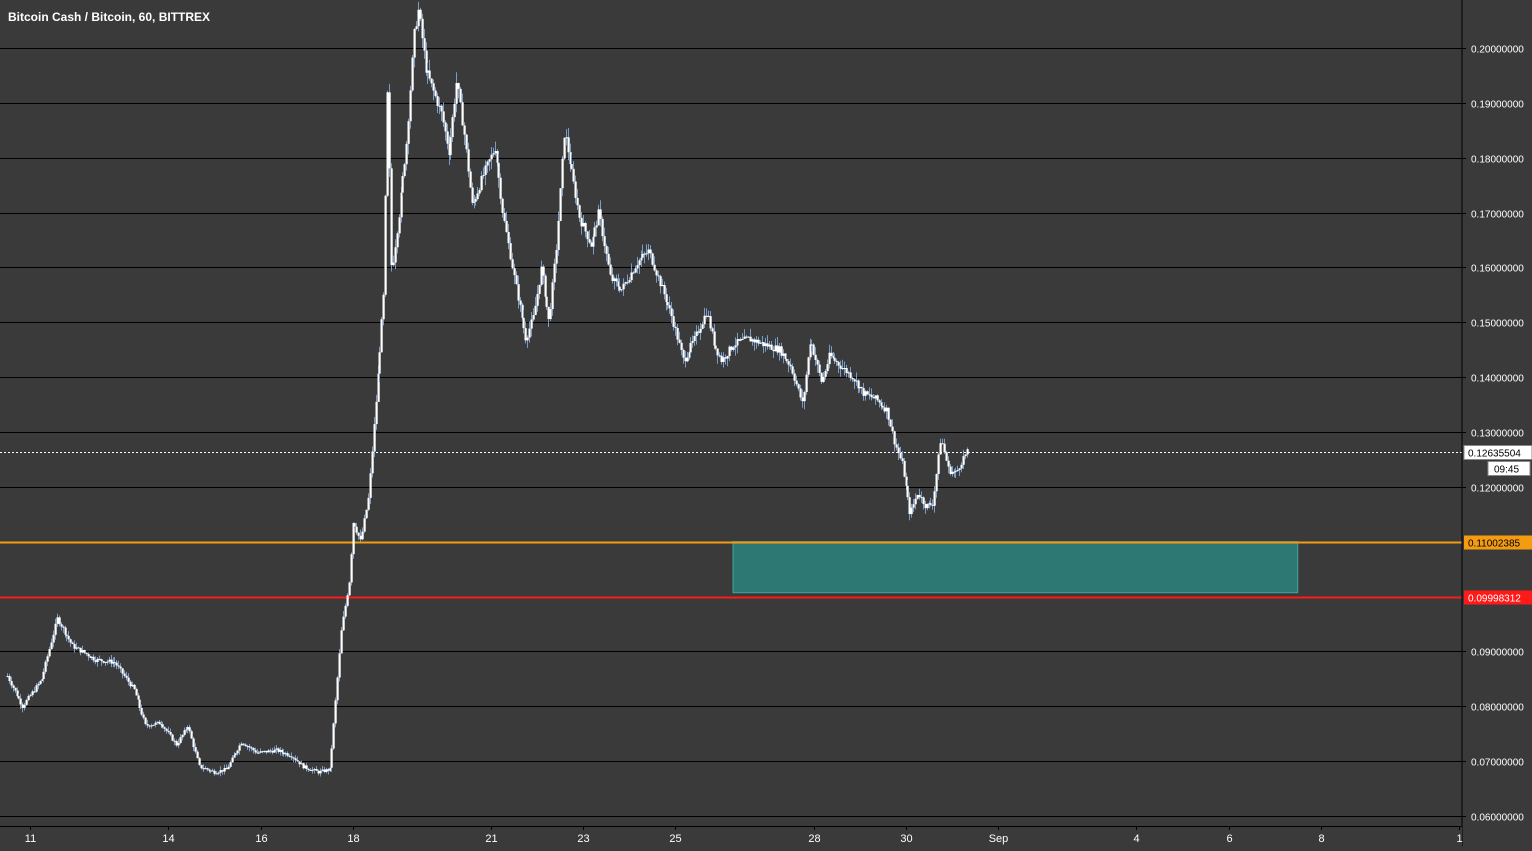 This screenshot has height=851, width=1532. Describe the element at coordinates (675, 839) in the screenshot. I see `time-tick-label: 25` at that location.